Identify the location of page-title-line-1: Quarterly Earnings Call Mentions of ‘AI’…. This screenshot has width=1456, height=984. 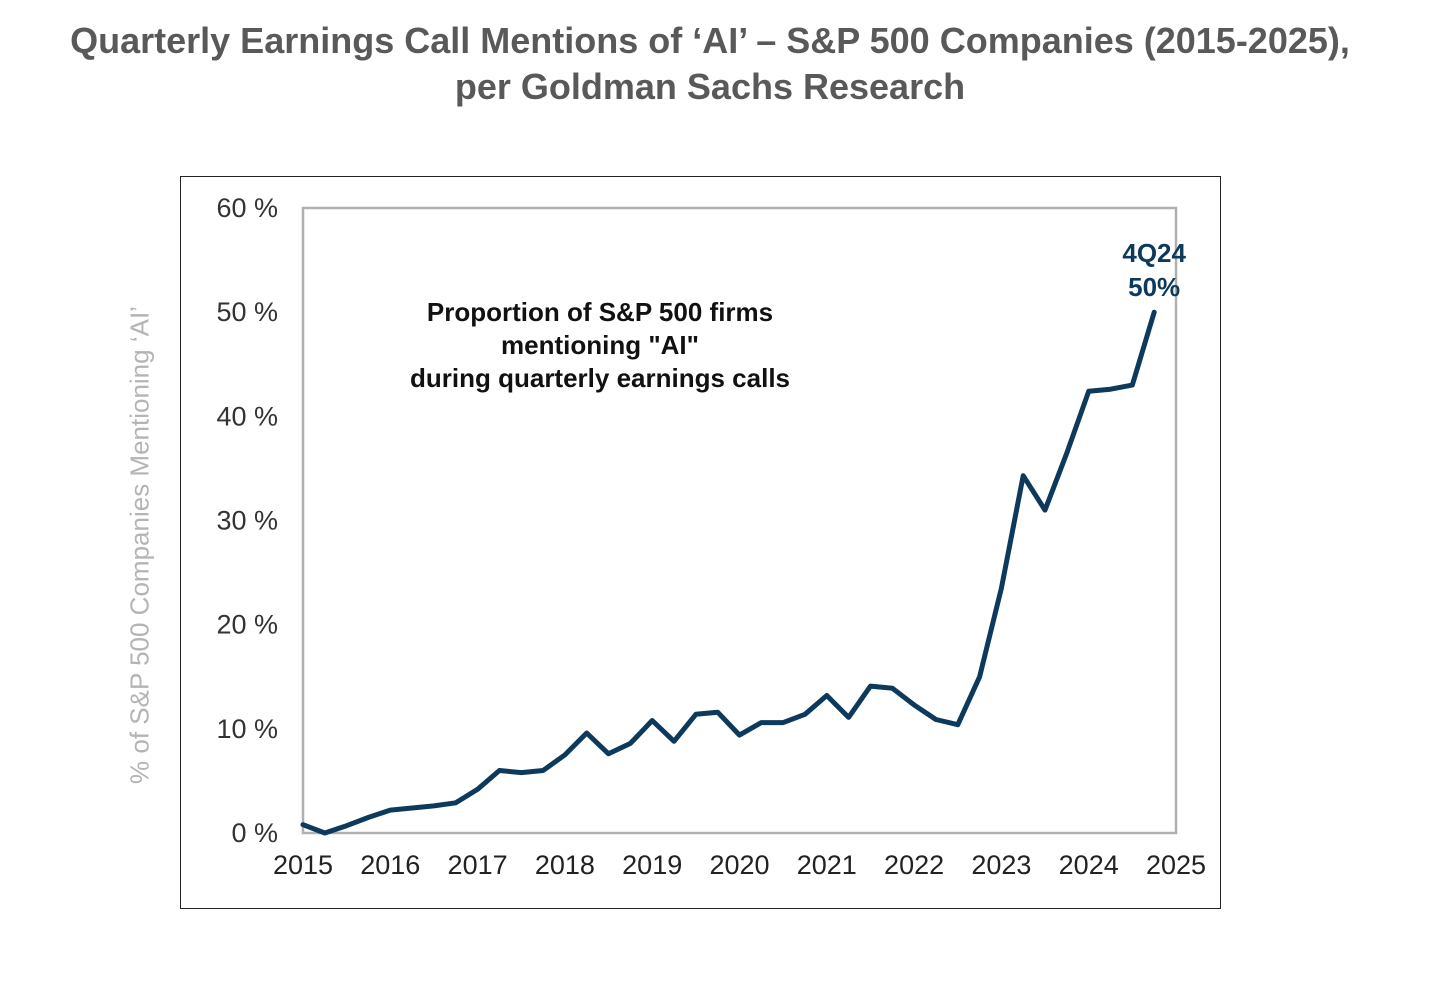
(710, 40).